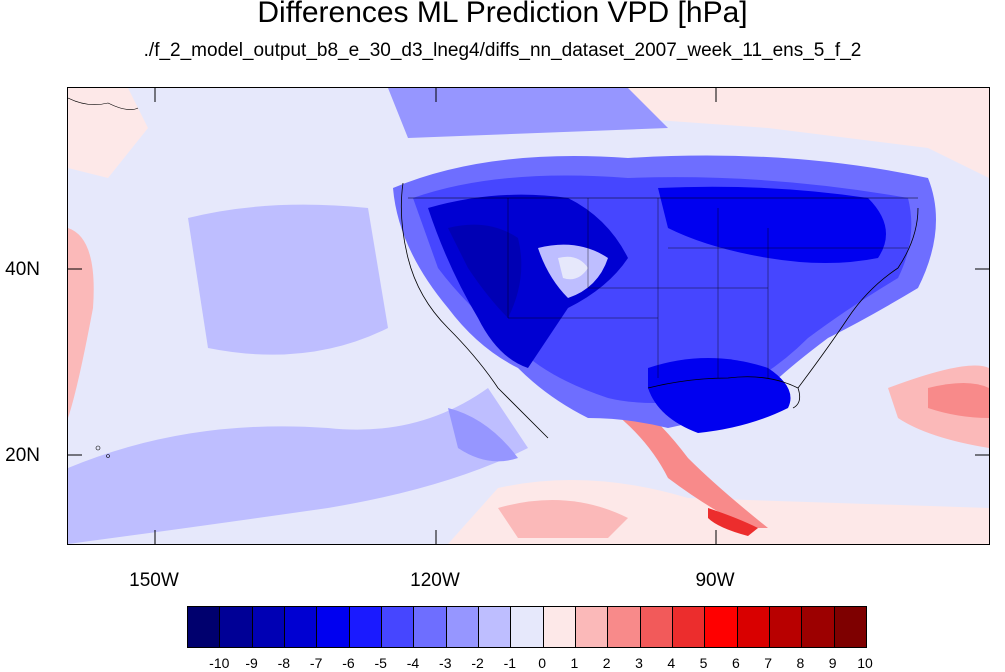  What do you see at coordinates (542, 663) in the screenshot?
I see `colorbar-tick-label: 0` at bounding box center [542, 663].